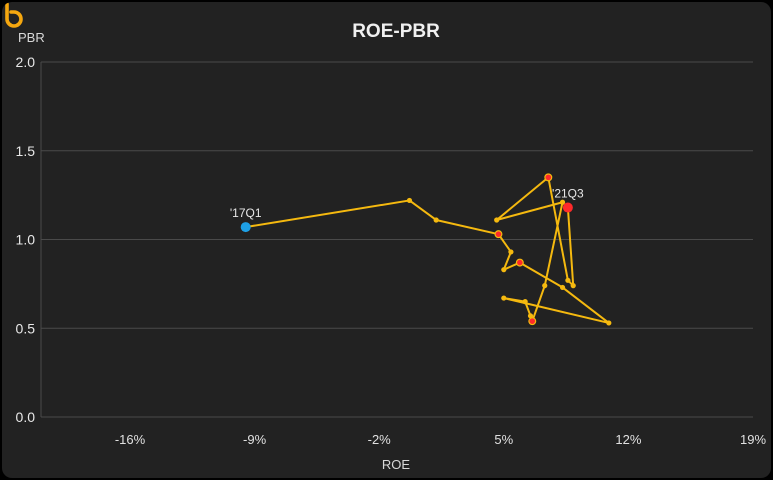  Describe the element at coordinates (246, 213) in the screenshot. I see `point-label: '17Q1` at that location.